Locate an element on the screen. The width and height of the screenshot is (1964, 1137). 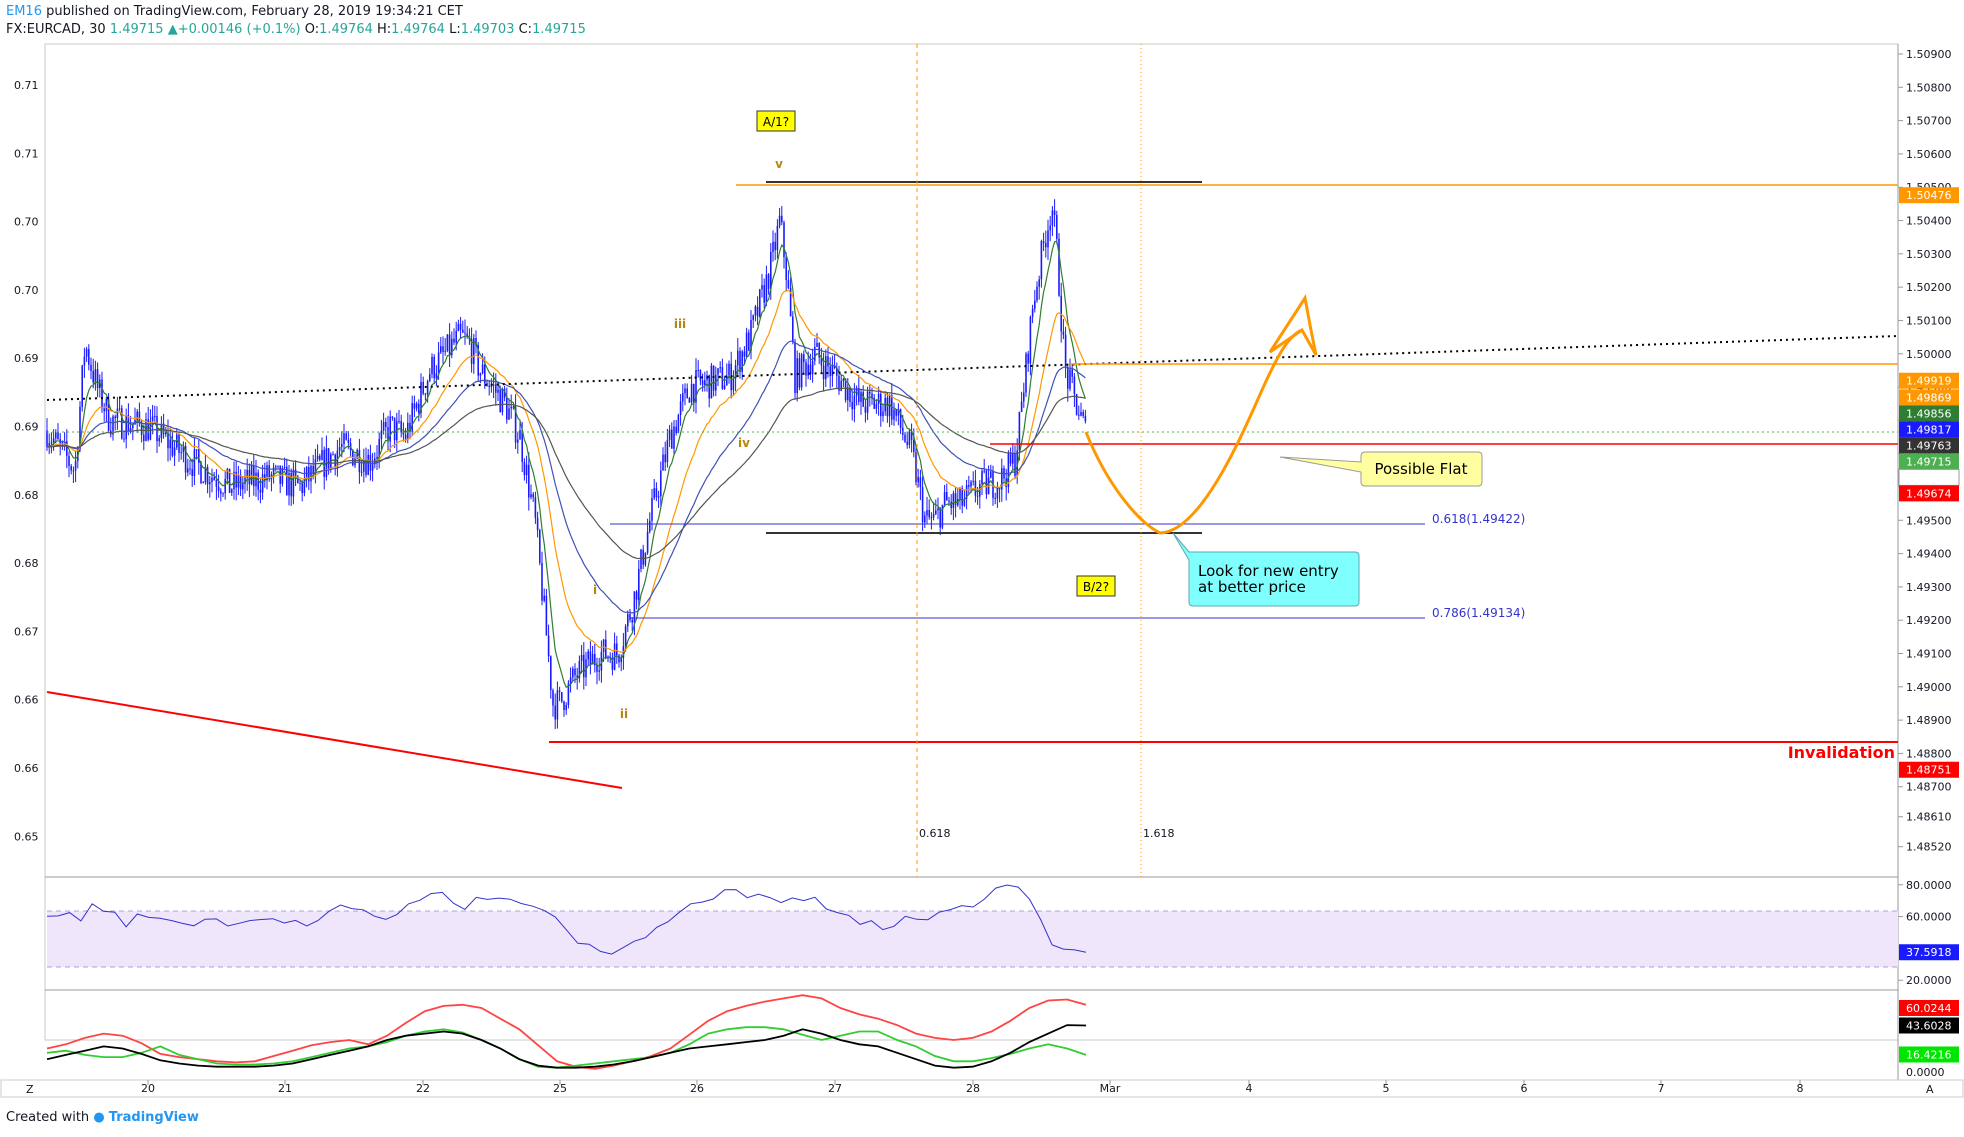
publisher-name: EM16 is located at coordinates (24, 11).